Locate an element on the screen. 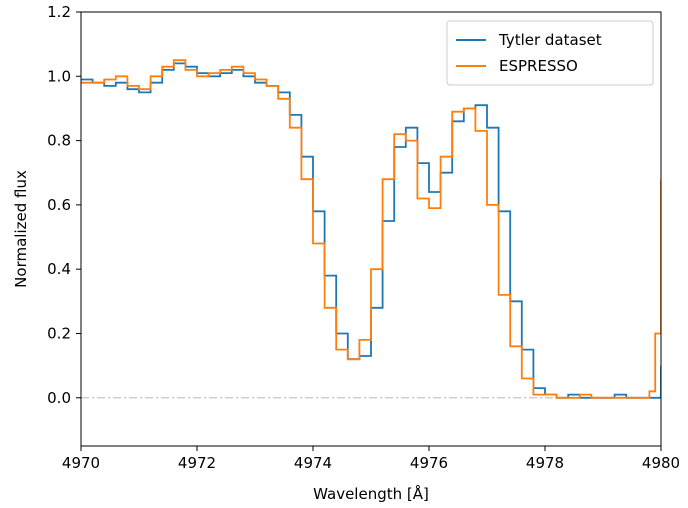 This screenshot has height=508, width=688. x-tick-label: 4974 is located at coordinates (313, 463).